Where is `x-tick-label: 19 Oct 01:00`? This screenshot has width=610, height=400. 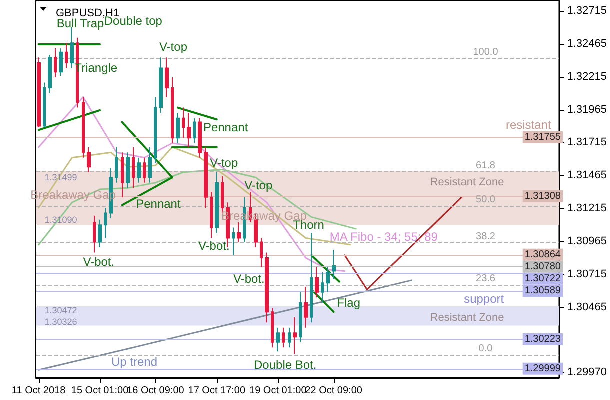 x-tick-label: 19 Oct 01:00 is located at coordinates (279, 391).